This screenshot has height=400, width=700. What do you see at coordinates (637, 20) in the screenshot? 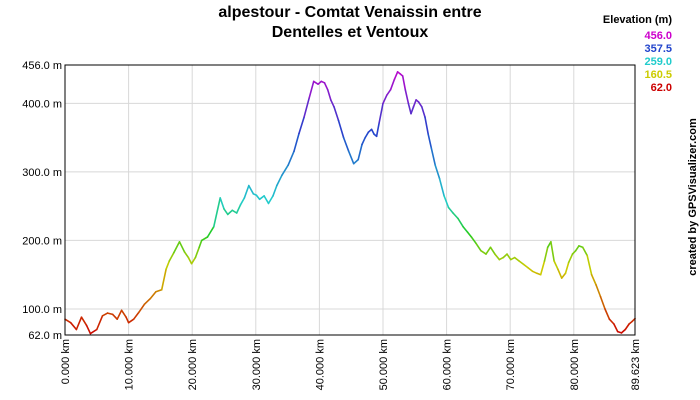
I see `legend-title: Elevation (m)` at bounding box center [637, 20].